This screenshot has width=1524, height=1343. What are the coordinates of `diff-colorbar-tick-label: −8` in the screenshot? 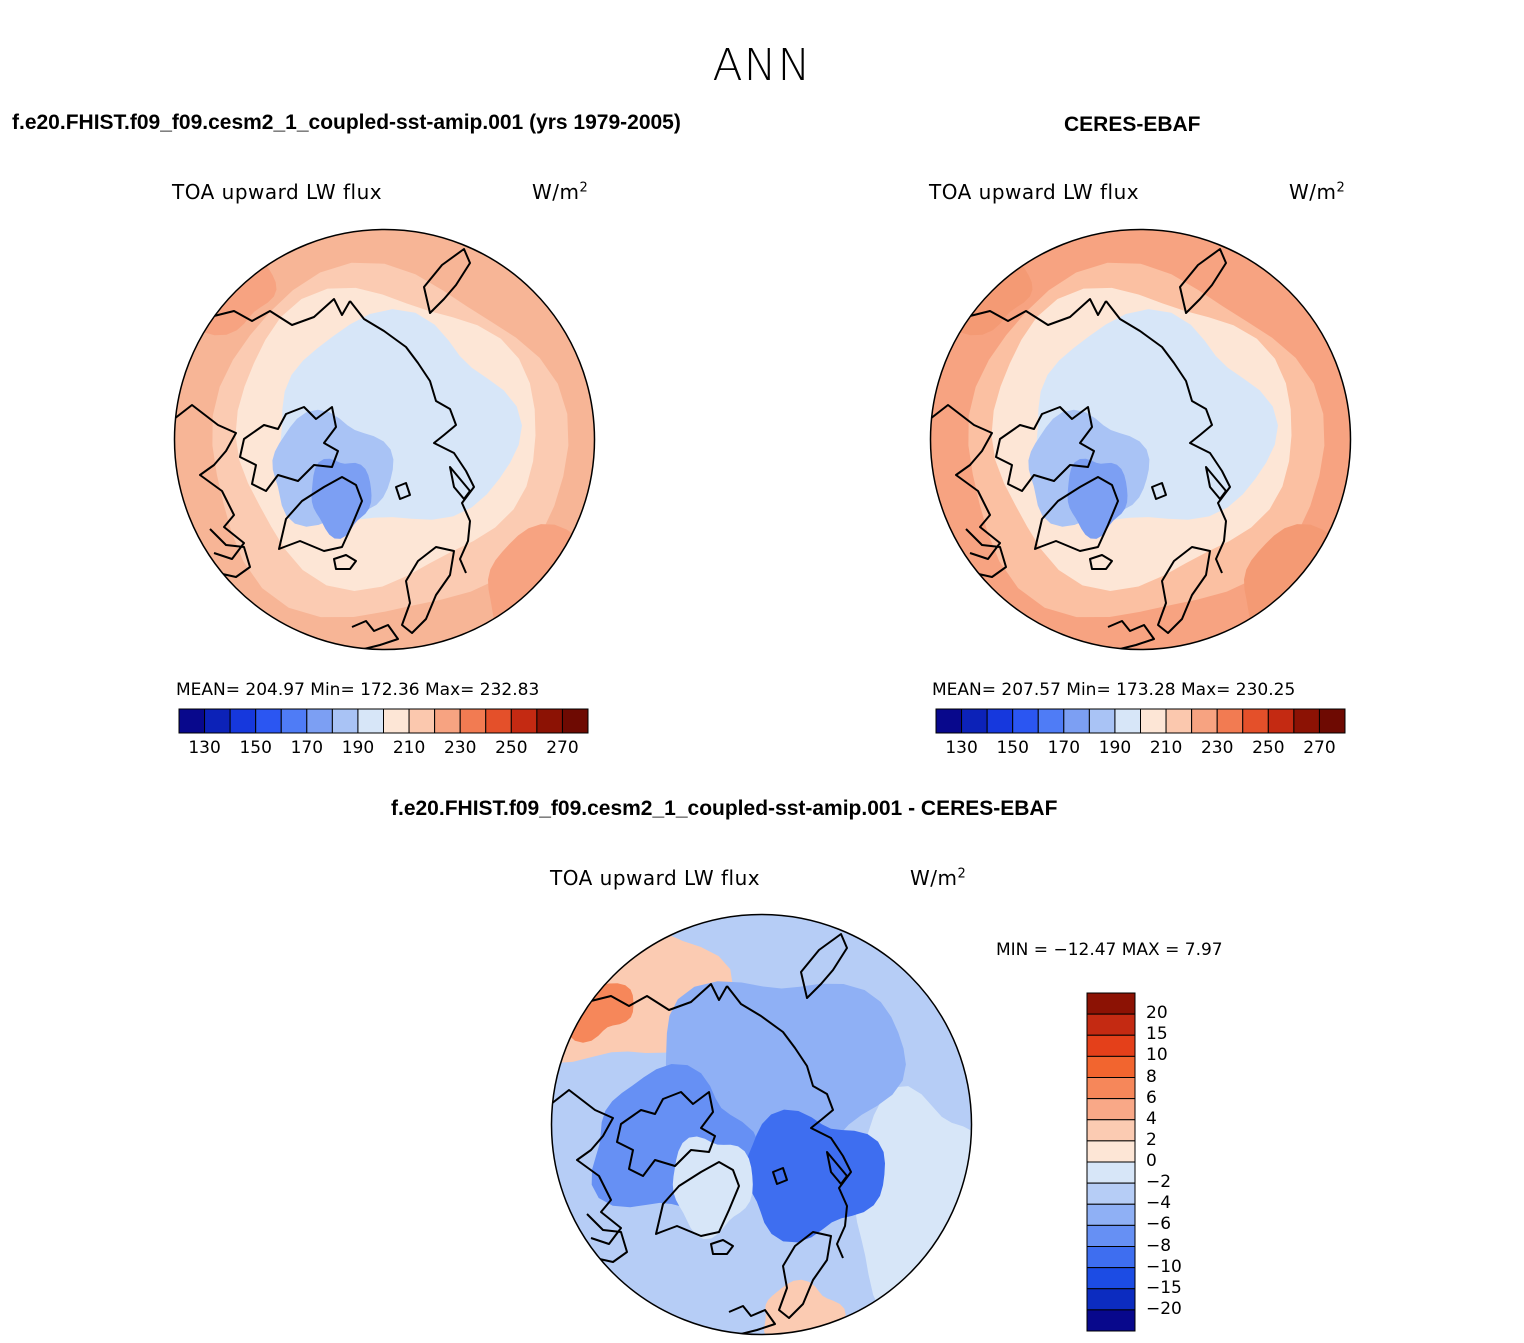 It's located at (1159, 1245).